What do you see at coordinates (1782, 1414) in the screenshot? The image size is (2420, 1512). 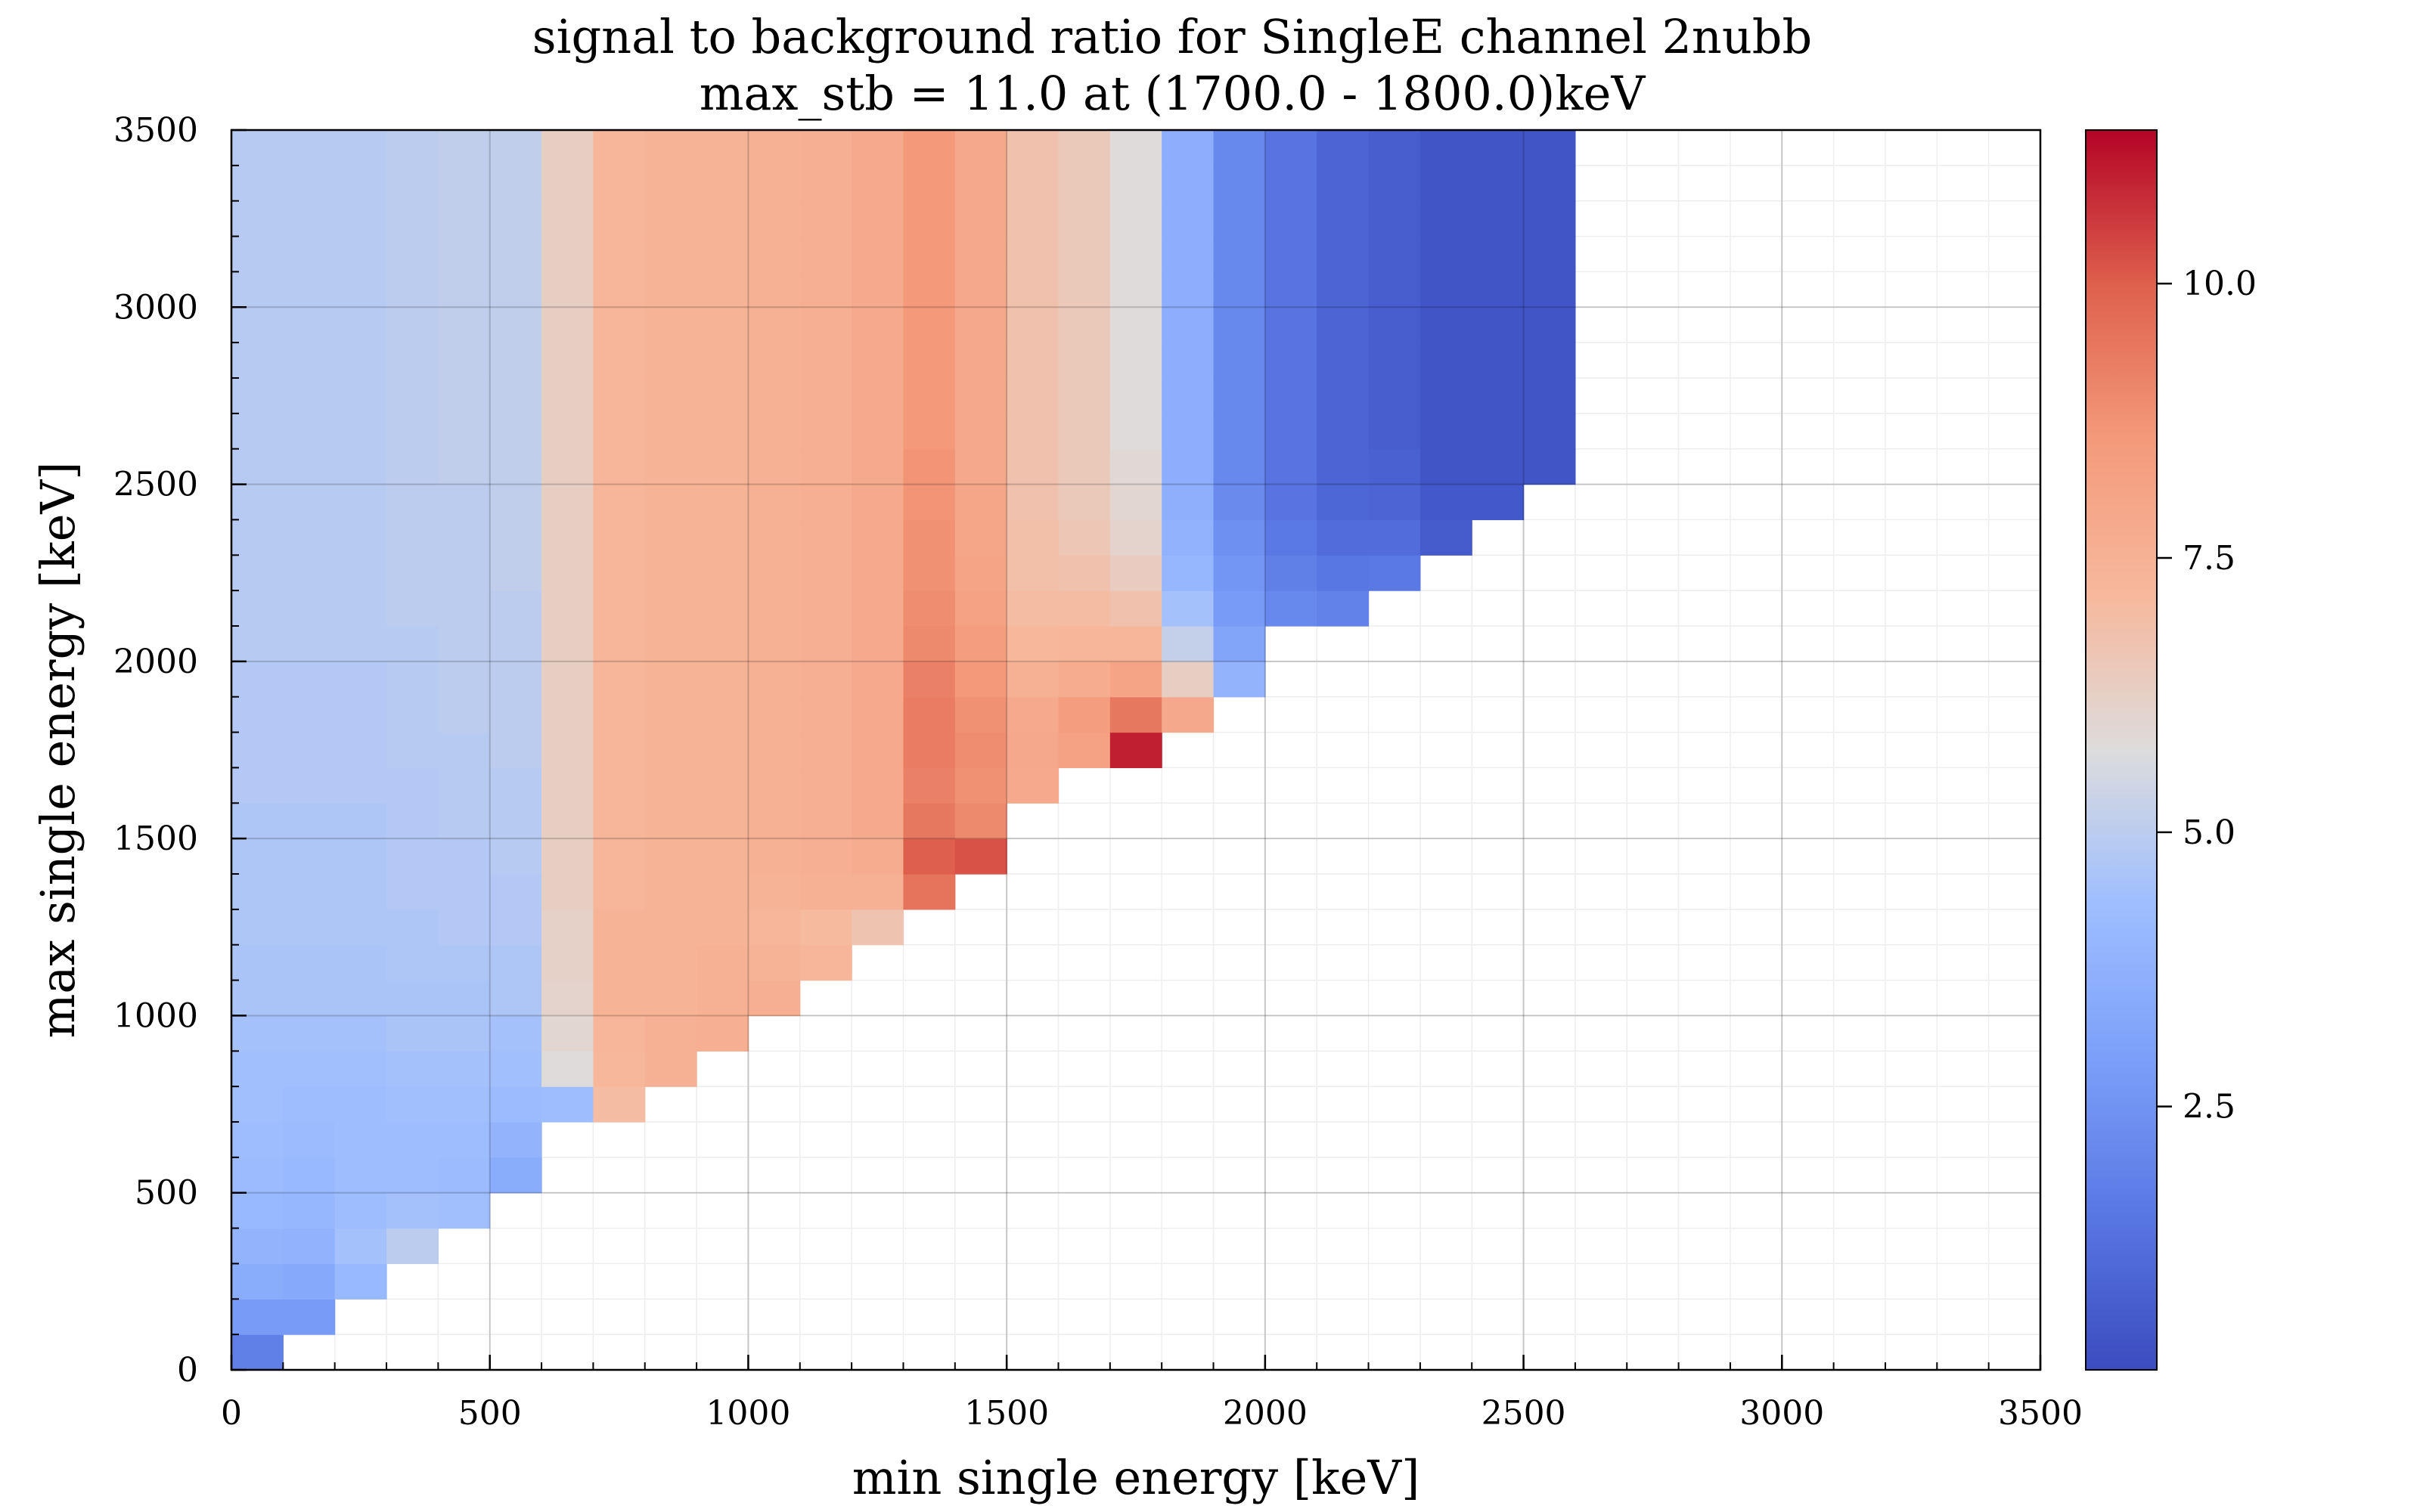 I see `x-tick-label: 3000` at bounding box center [1782, 1414].